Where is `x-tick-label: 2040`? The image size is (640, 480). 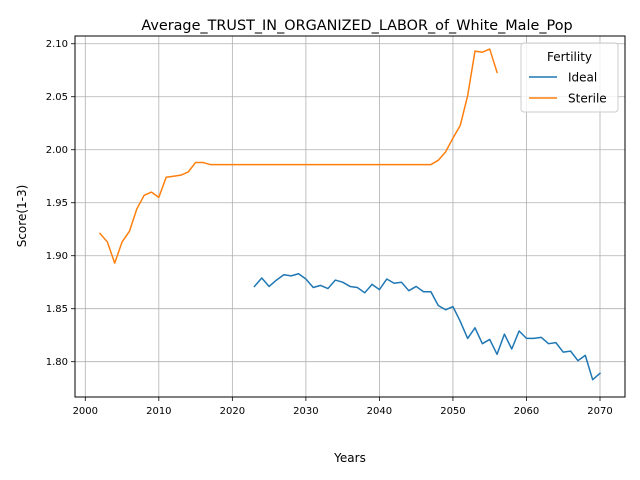
x-tick-label: 2040 is located at coordinates (379, 411).